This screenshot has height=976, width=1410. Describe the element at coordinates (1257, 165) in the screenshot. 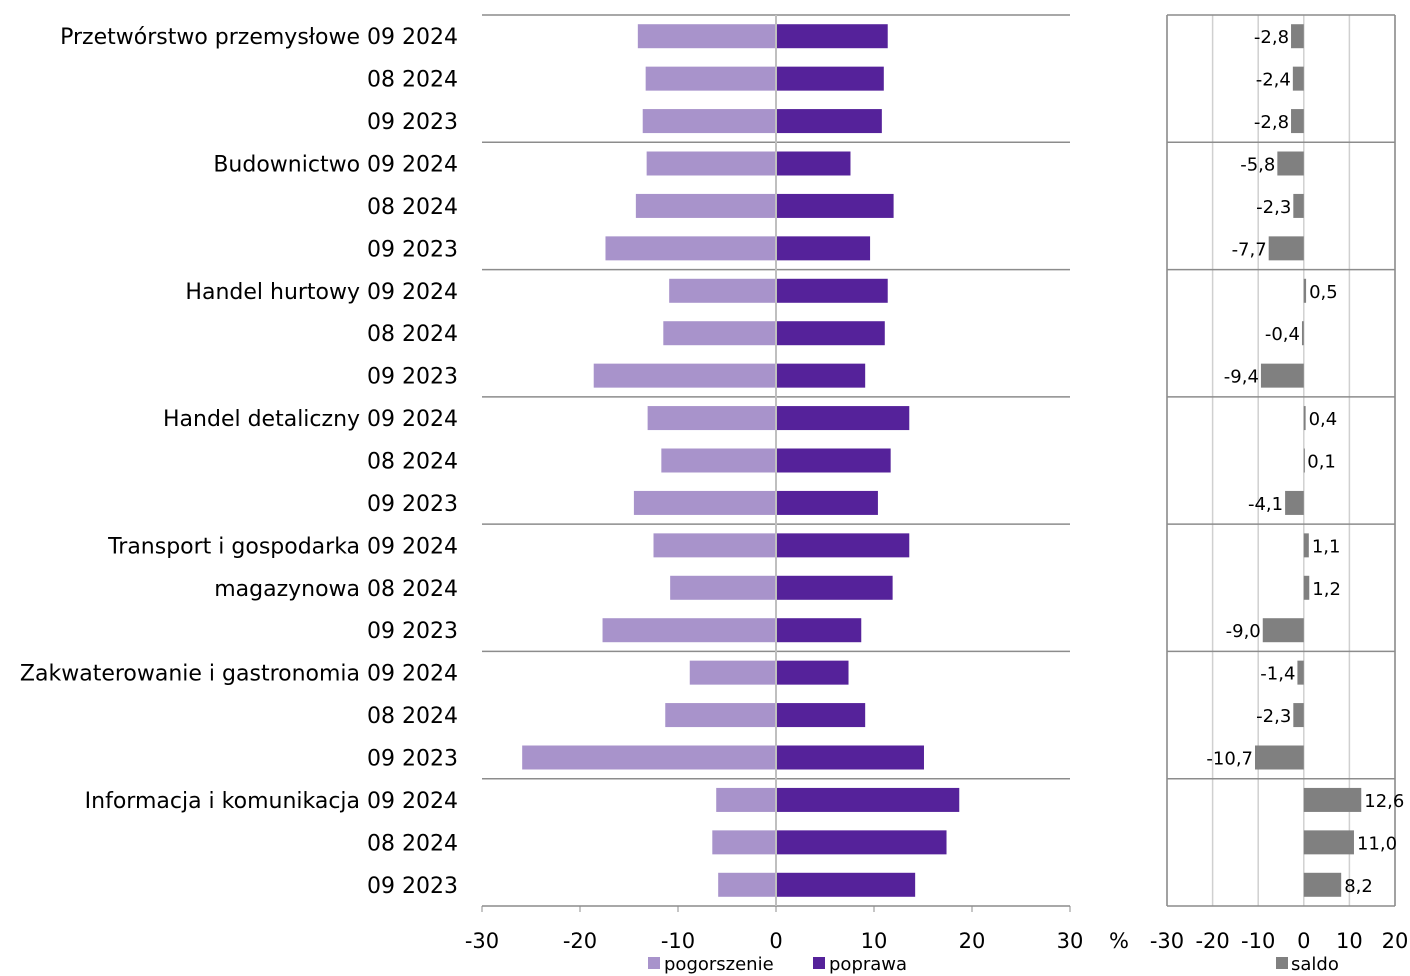

I see `data-label-saldo: -5,8` at that location.